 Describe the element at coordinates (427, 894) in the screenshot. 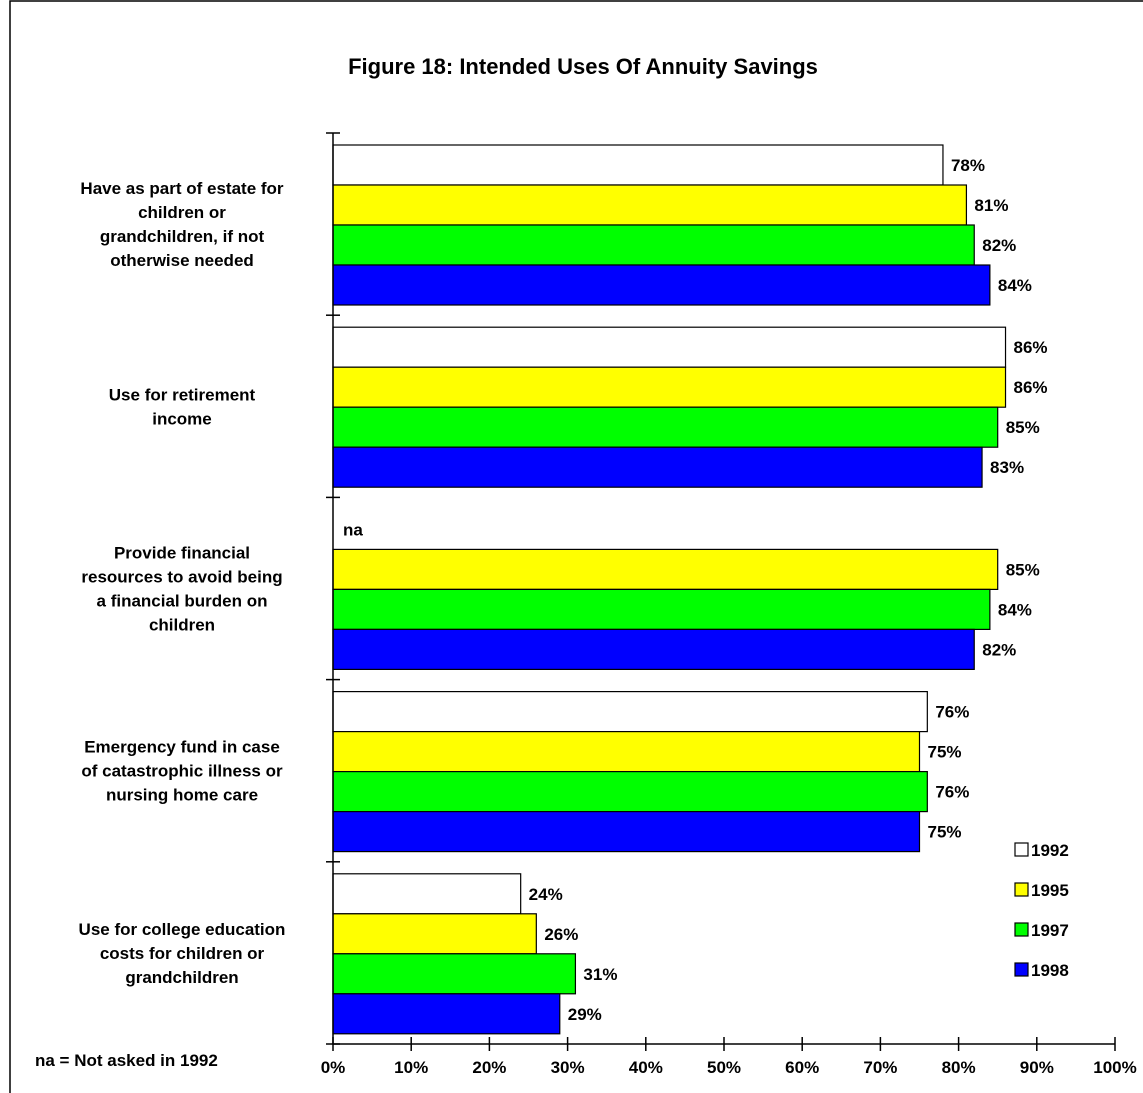

I see `bar-1992-cat4` at that location.